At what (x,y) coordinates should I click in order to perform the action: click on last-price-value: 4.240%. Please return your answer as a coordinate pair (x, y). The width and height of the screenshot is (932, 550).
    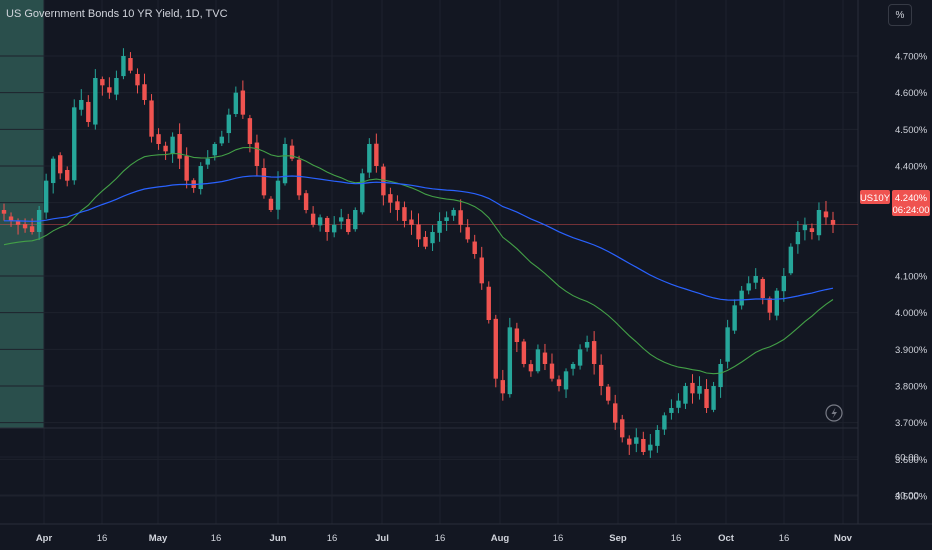
    Looking at the image, I should click on (911, 198).